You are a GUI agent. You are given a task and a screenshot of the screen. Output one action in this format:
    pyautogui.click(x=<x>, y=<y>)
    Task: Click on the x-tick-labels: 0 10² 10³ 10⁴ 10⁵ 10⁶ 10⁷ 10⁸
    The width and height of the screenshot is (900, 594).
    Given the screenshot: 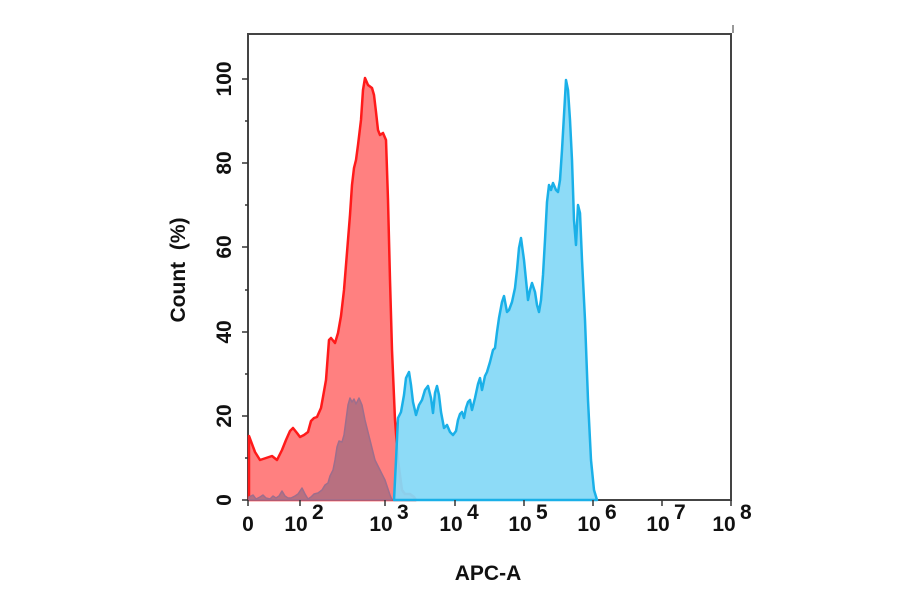 What is the action you would take?
    pyautogui.click(x=497, y=518)
    